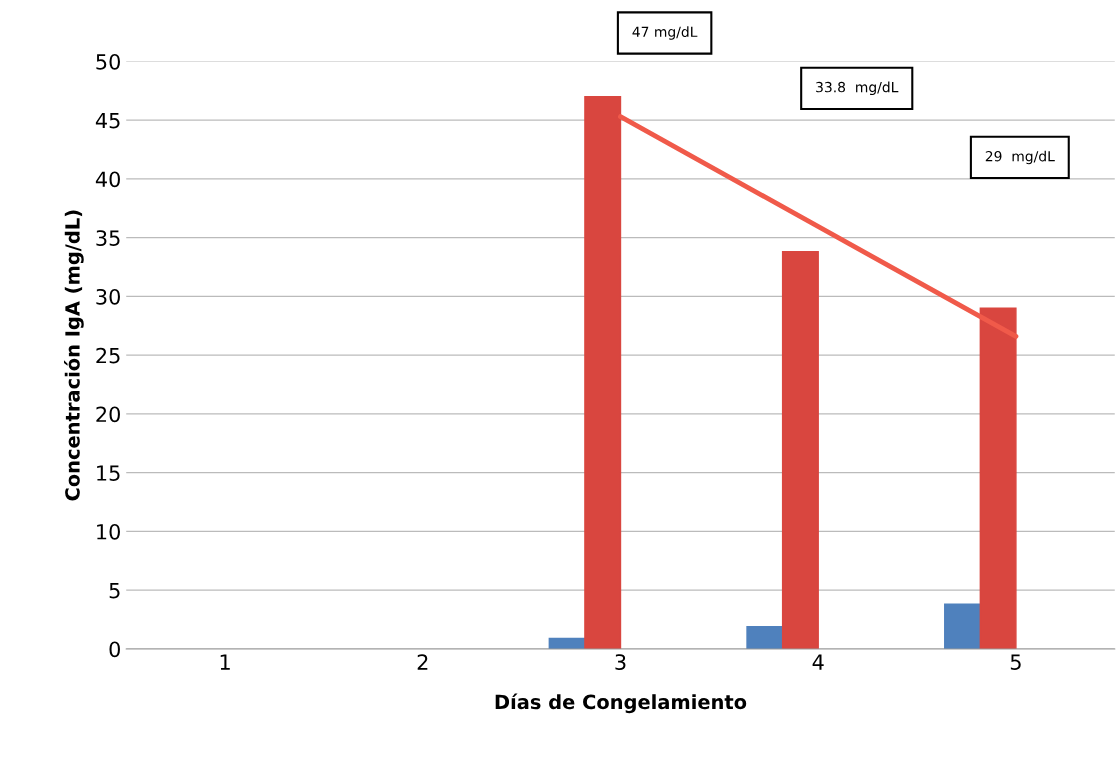  Describe the element at coordinates (108, 473) in the screenshot. I see `y-tick-label: 15` at that location.